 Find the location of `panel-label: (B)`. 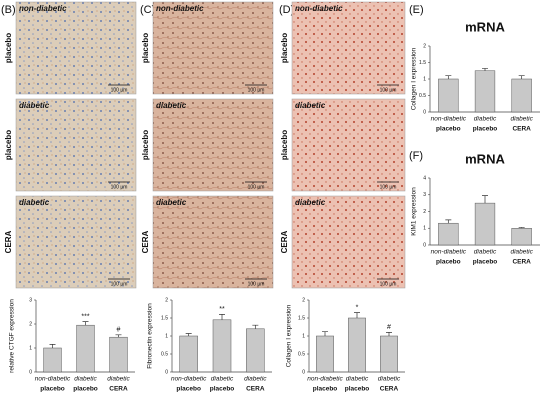

panel-label: (B) is located at coordinates (8, 10).